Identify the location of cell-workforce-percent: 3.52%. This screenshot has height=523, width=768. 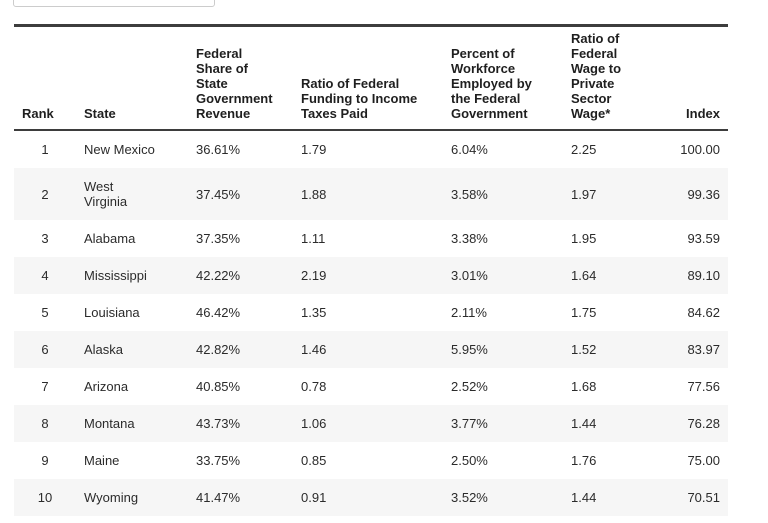
(469, 497).